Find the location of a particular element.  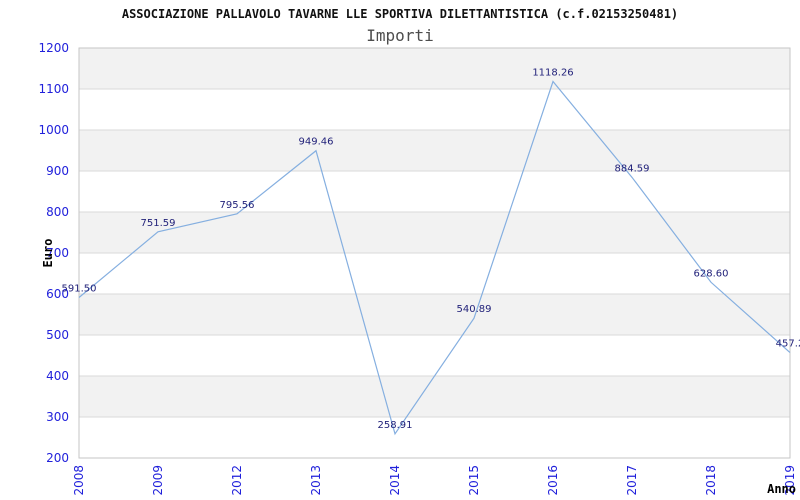

x-tick-label: 2012 is located at coordinates (237, 480).